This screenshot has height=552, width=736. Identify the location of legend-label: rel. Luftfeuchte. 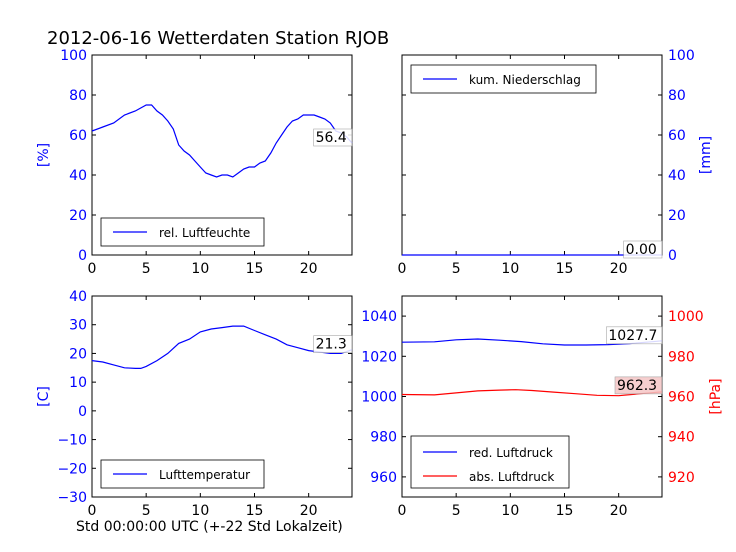
(204, 233).